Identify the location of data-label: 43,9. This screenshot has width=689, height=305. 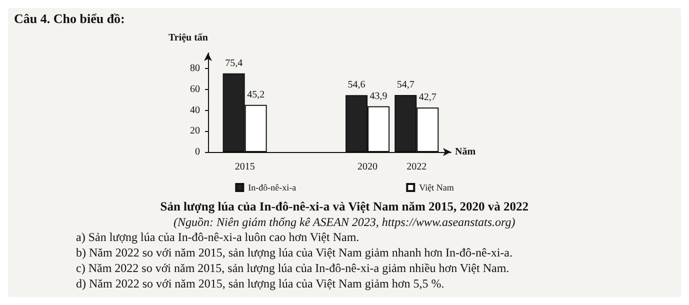
(379, 96).